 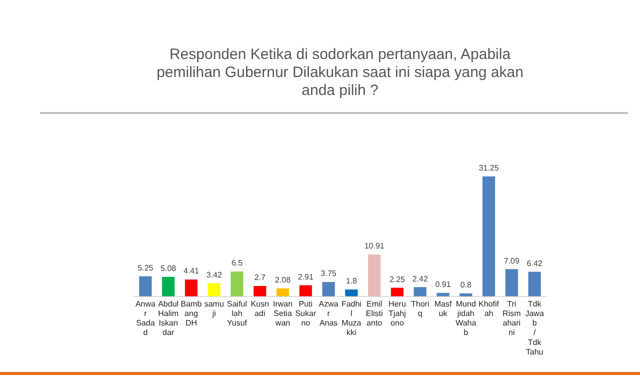 What do you see at coordinates (489, 168) in the screenshot?
I see `data-label: 31.25` at bounding box center [489, 168].